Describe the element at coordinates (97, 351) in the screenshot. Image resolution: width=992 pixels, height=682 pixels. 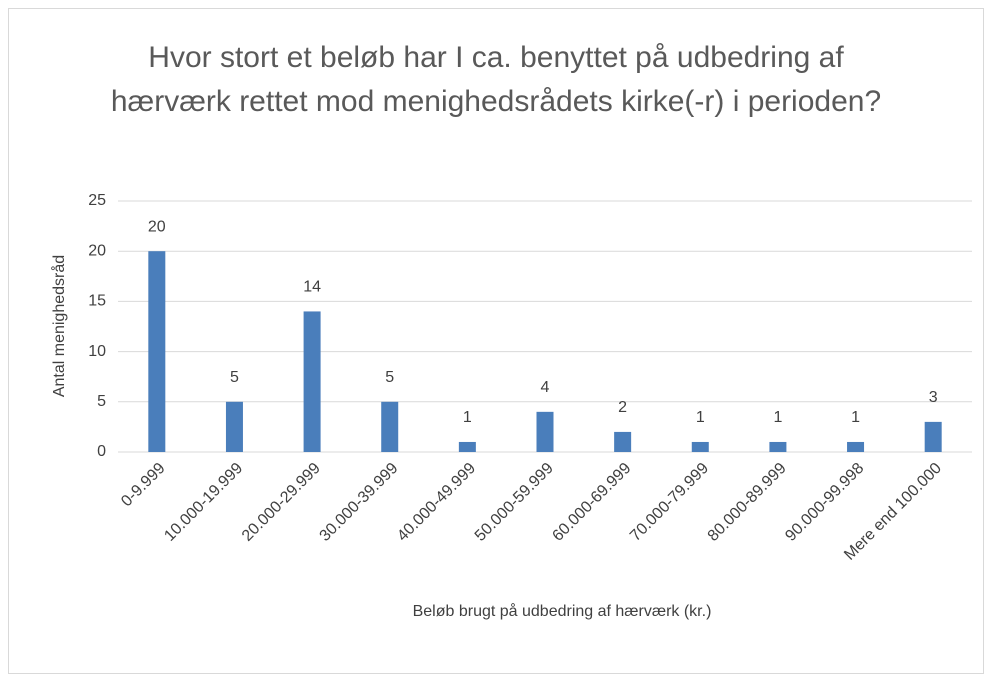
I see `y-tick-label: 10` at that location.